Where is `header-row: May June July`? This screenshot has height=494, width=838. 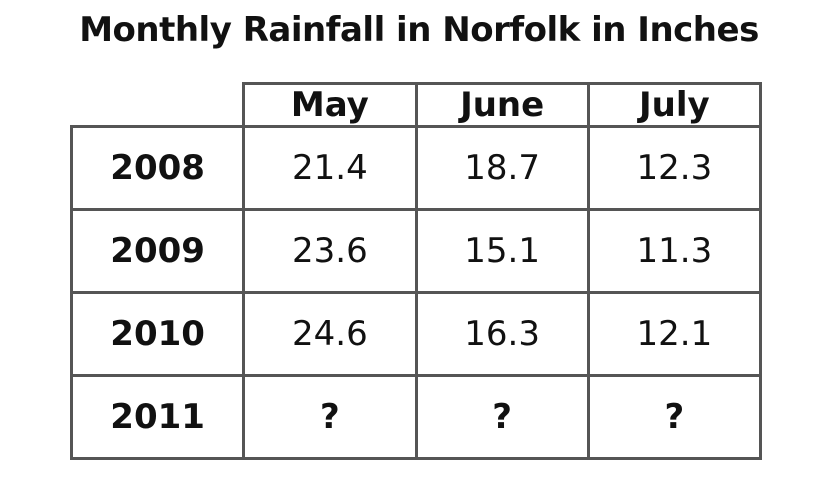 header-row: May June July is located at coordinates (417, 105).